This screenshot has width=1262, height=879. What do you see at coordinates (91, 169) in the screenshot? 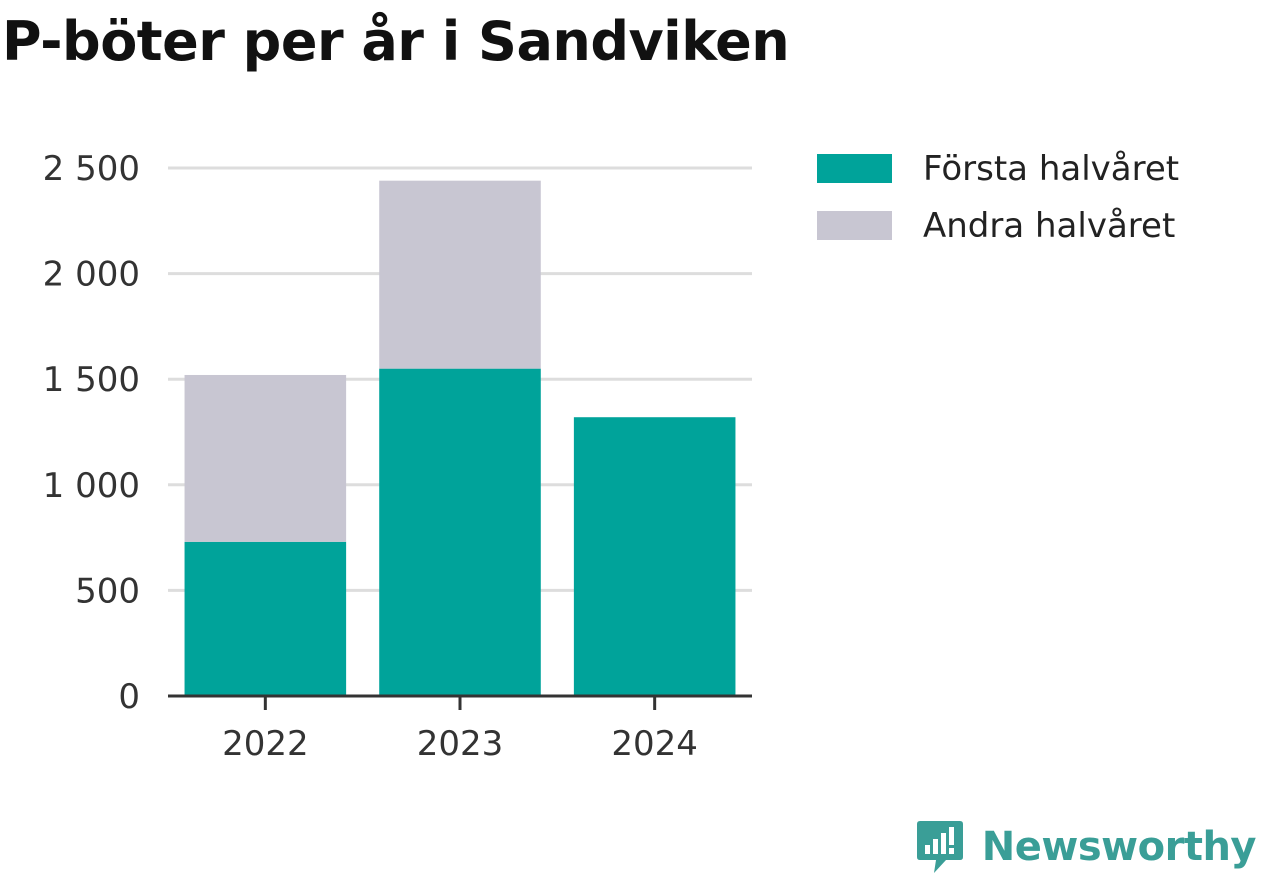
I see `y-tick-label: 2 500` at bounding box center [91, 169].